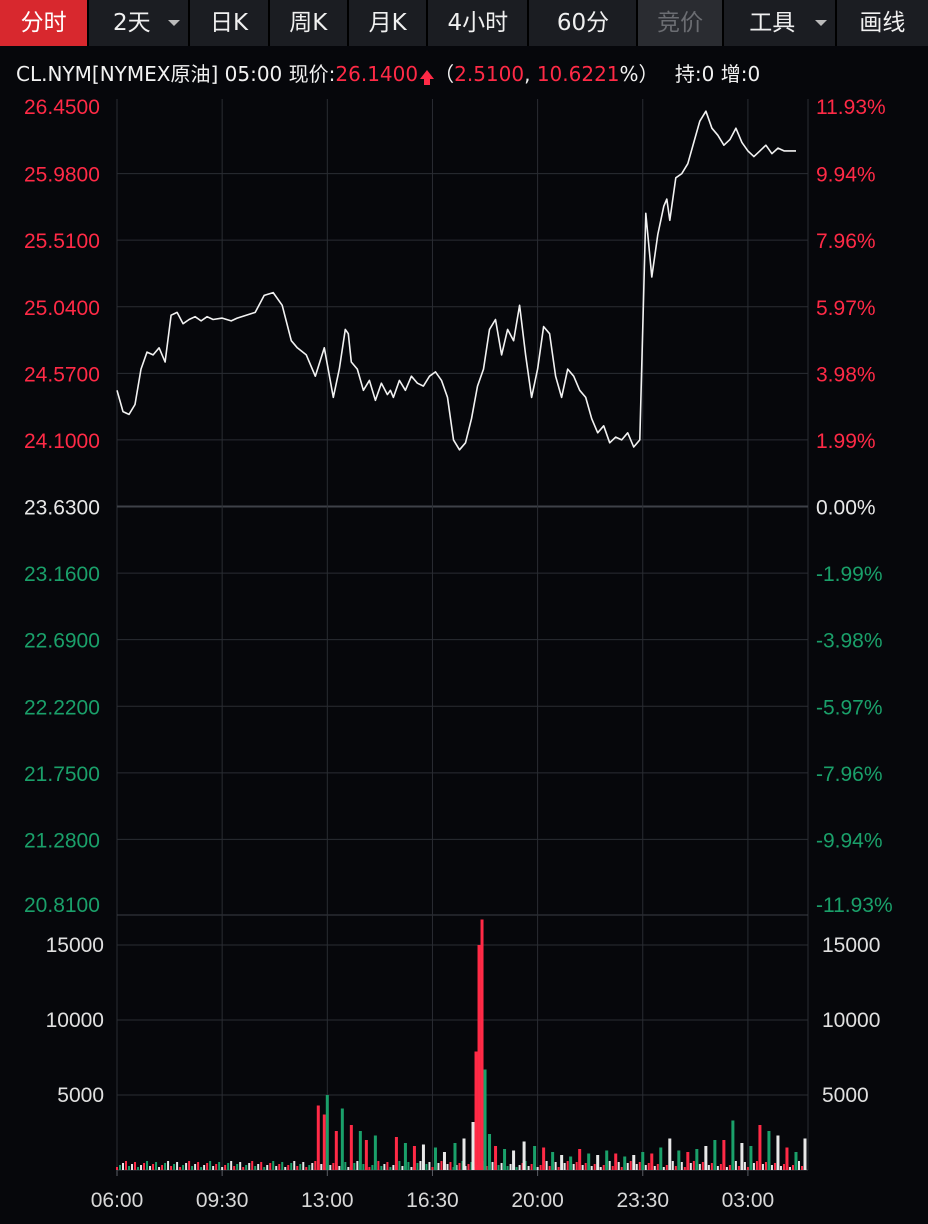  Describe the element at coordinates (779, 23) in the screenshot. I see `tab-8: 工具` at that location.